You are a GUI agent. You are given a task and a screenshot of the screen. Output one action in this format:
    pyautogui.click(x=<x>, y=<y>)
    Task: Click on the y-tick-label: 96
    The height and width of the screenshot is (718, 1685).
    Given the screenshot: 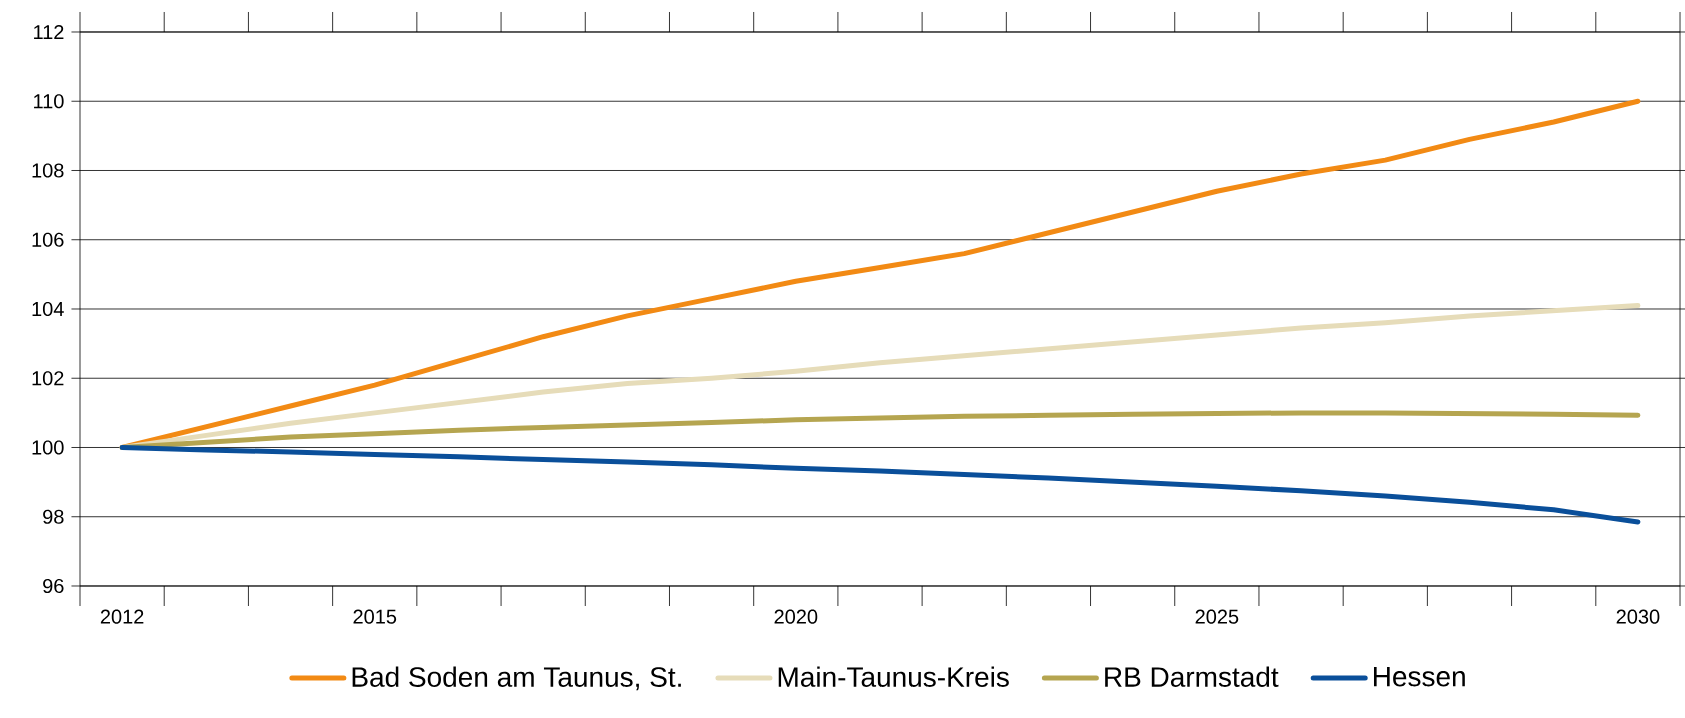 What is the action you would take?
    pyautogui.click(x=53, y=586)
    